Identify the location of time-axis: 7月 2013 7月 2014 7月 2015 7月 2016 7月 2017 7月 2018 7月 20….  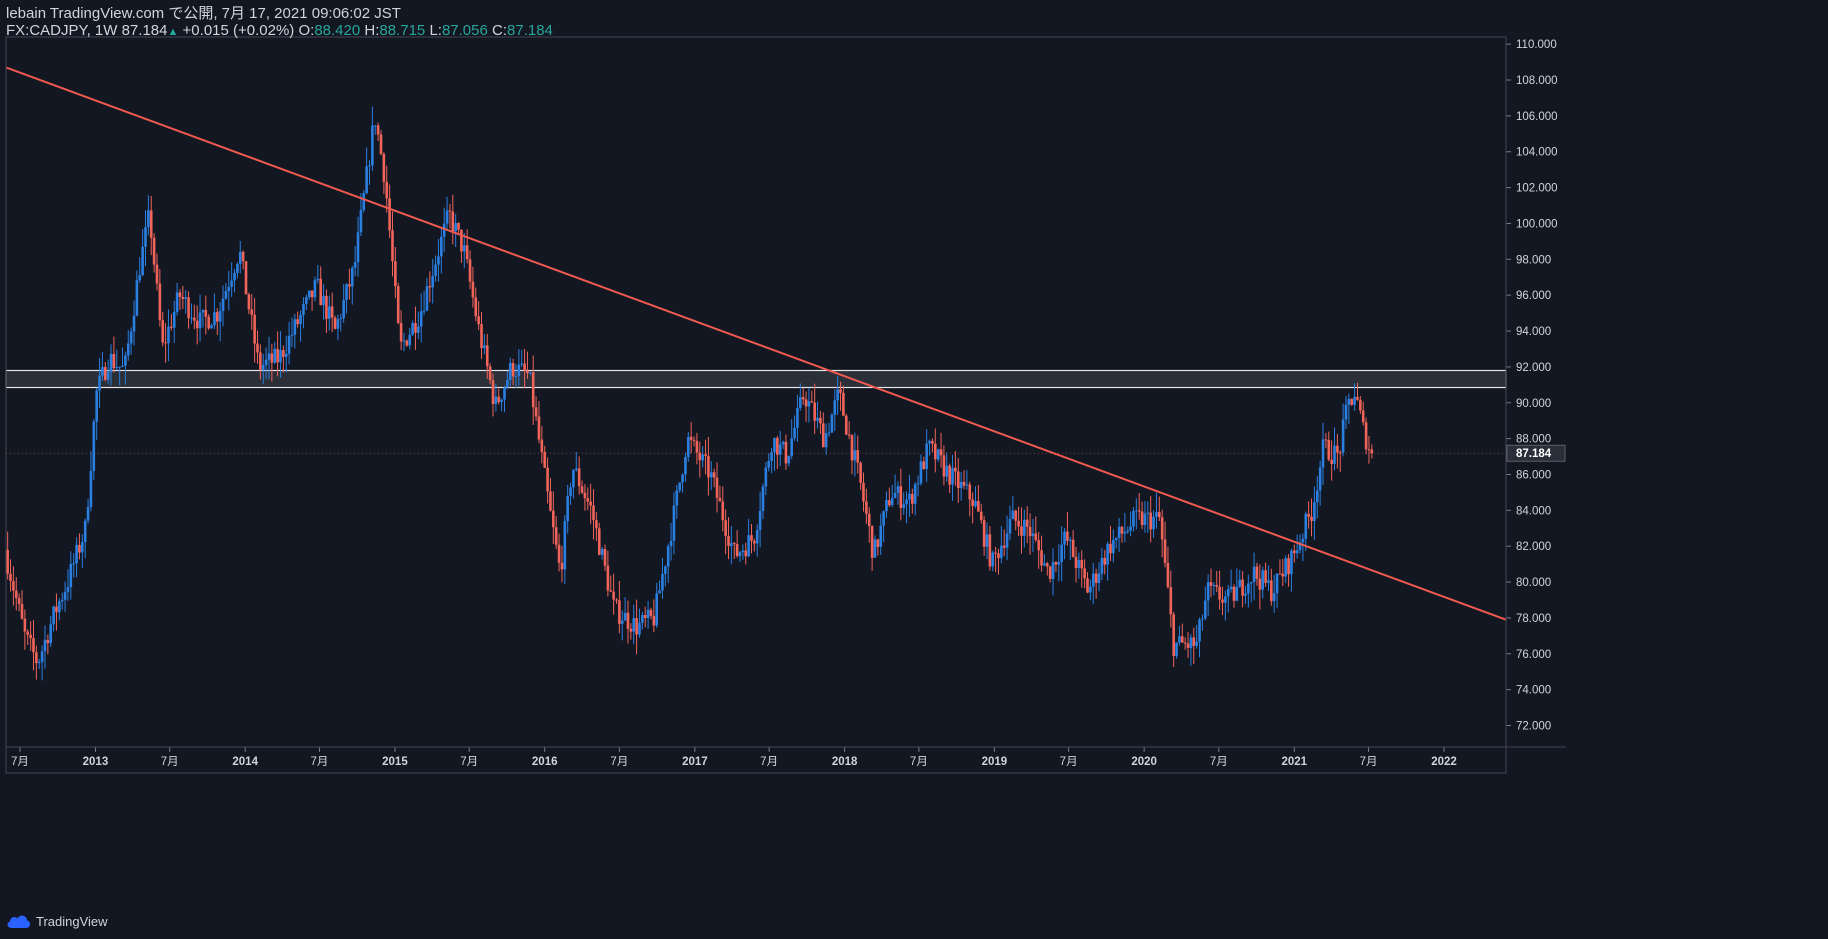
(734, 757).